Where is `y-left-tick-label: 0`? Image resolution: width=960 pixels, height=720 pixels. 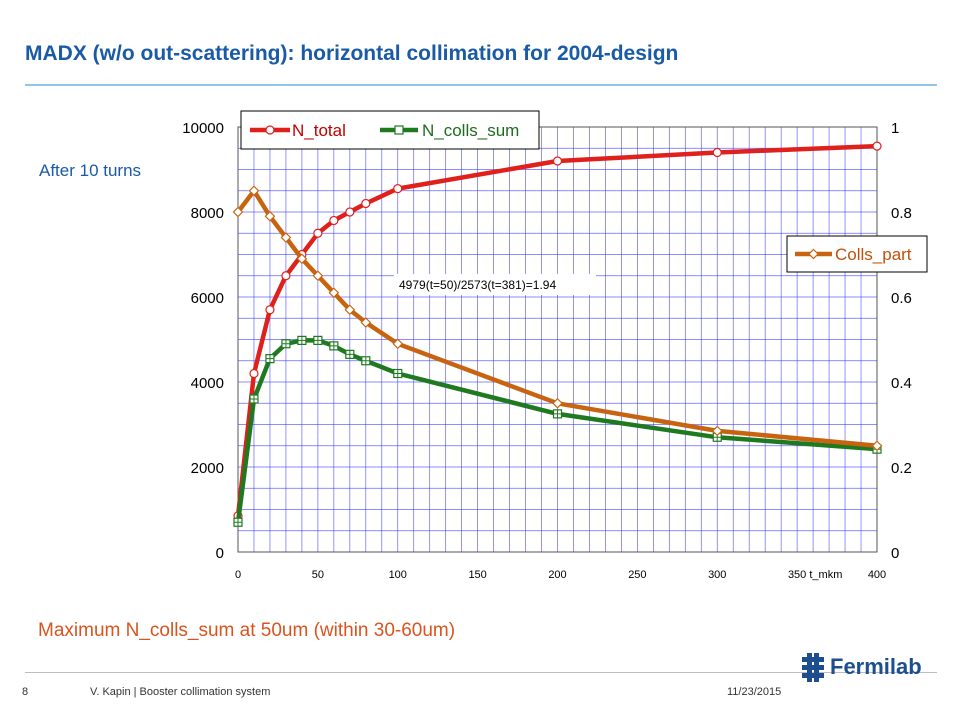
y-left-tick-label: 0 is located at coordinates (220, 553).